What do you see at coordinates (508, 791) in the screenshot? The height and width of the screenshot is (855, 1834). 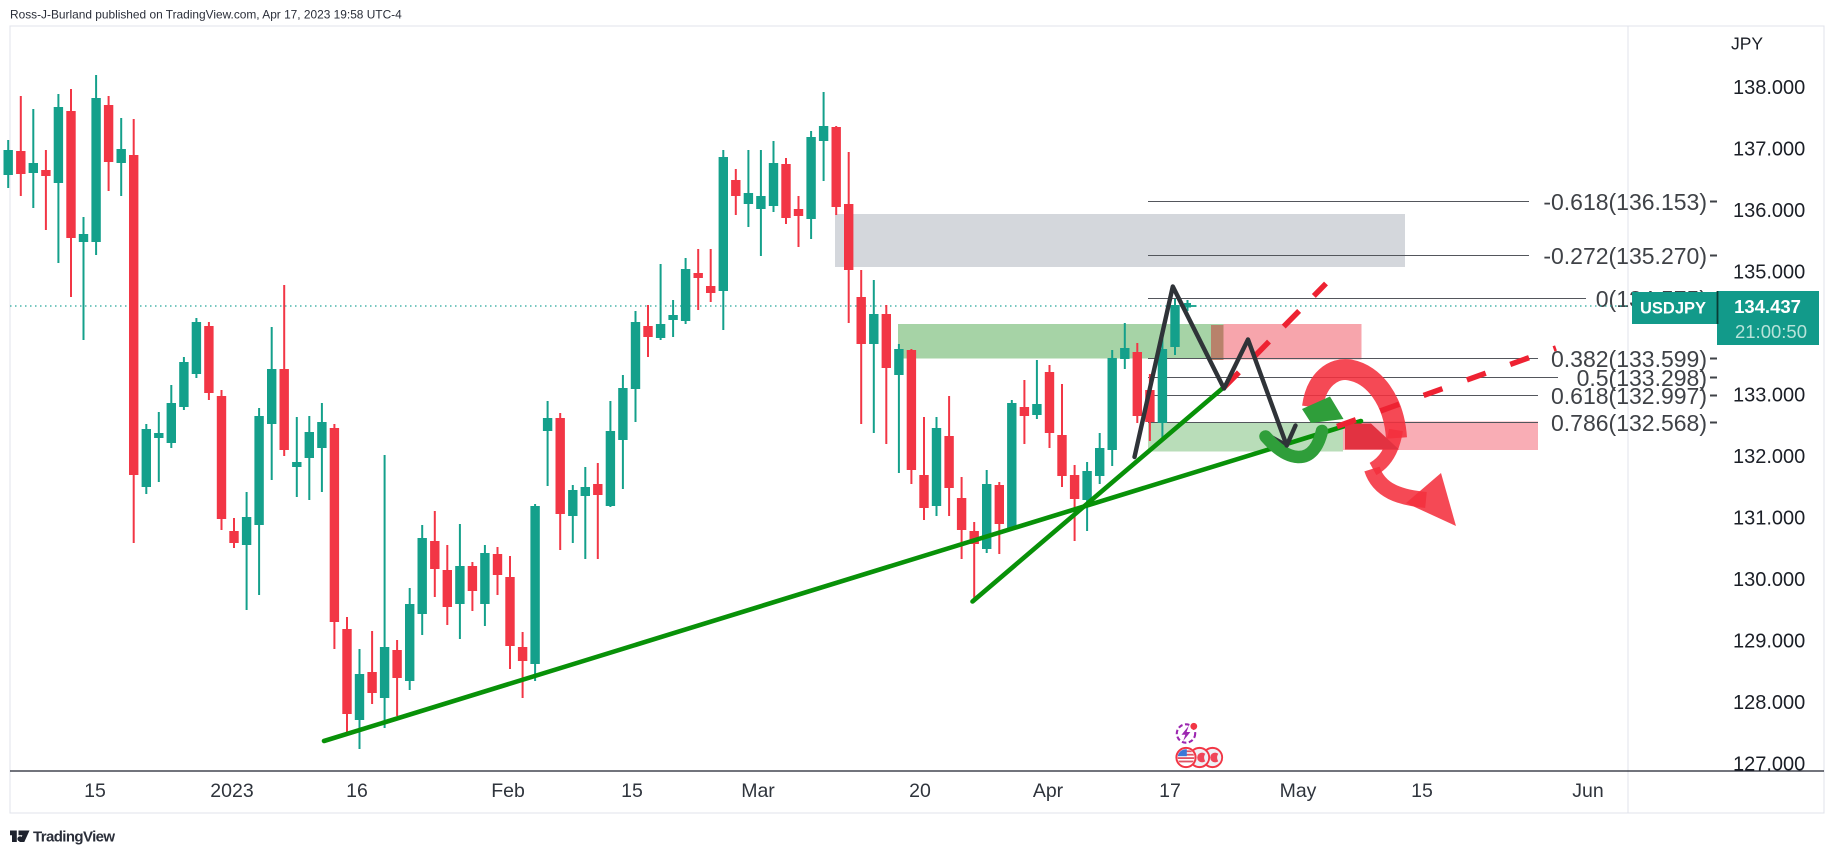 I see `svg-text: Feb` at bounding box center [508, 791].